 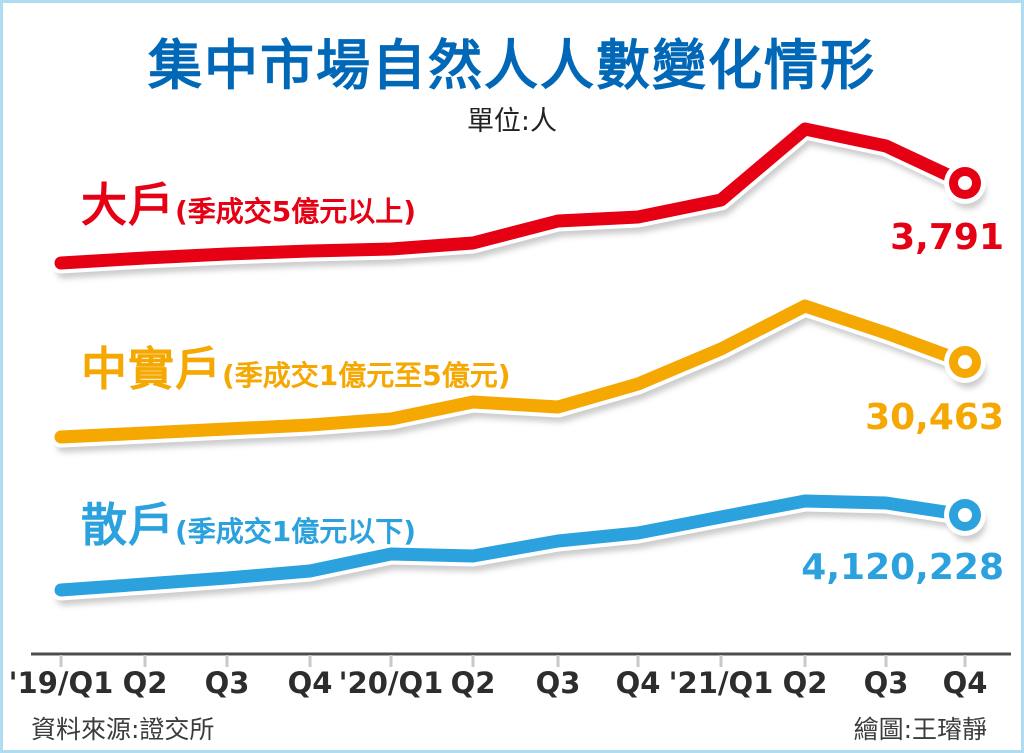 I want to click on data-source-credit: 資料來源:證交所, so click(x=123, y=729).